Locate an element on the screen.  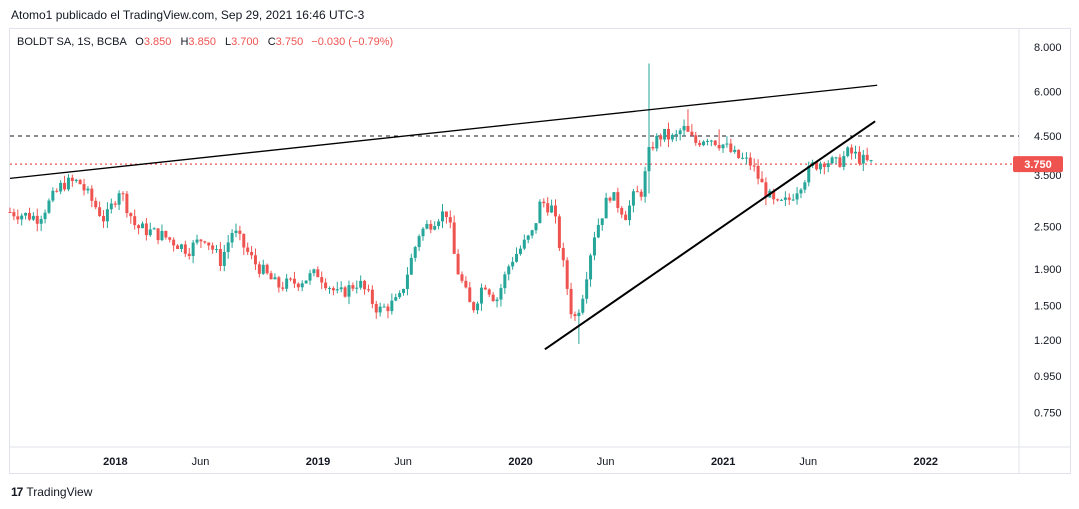
time-tick-label: 2020 is located at coordinates (520, 462).